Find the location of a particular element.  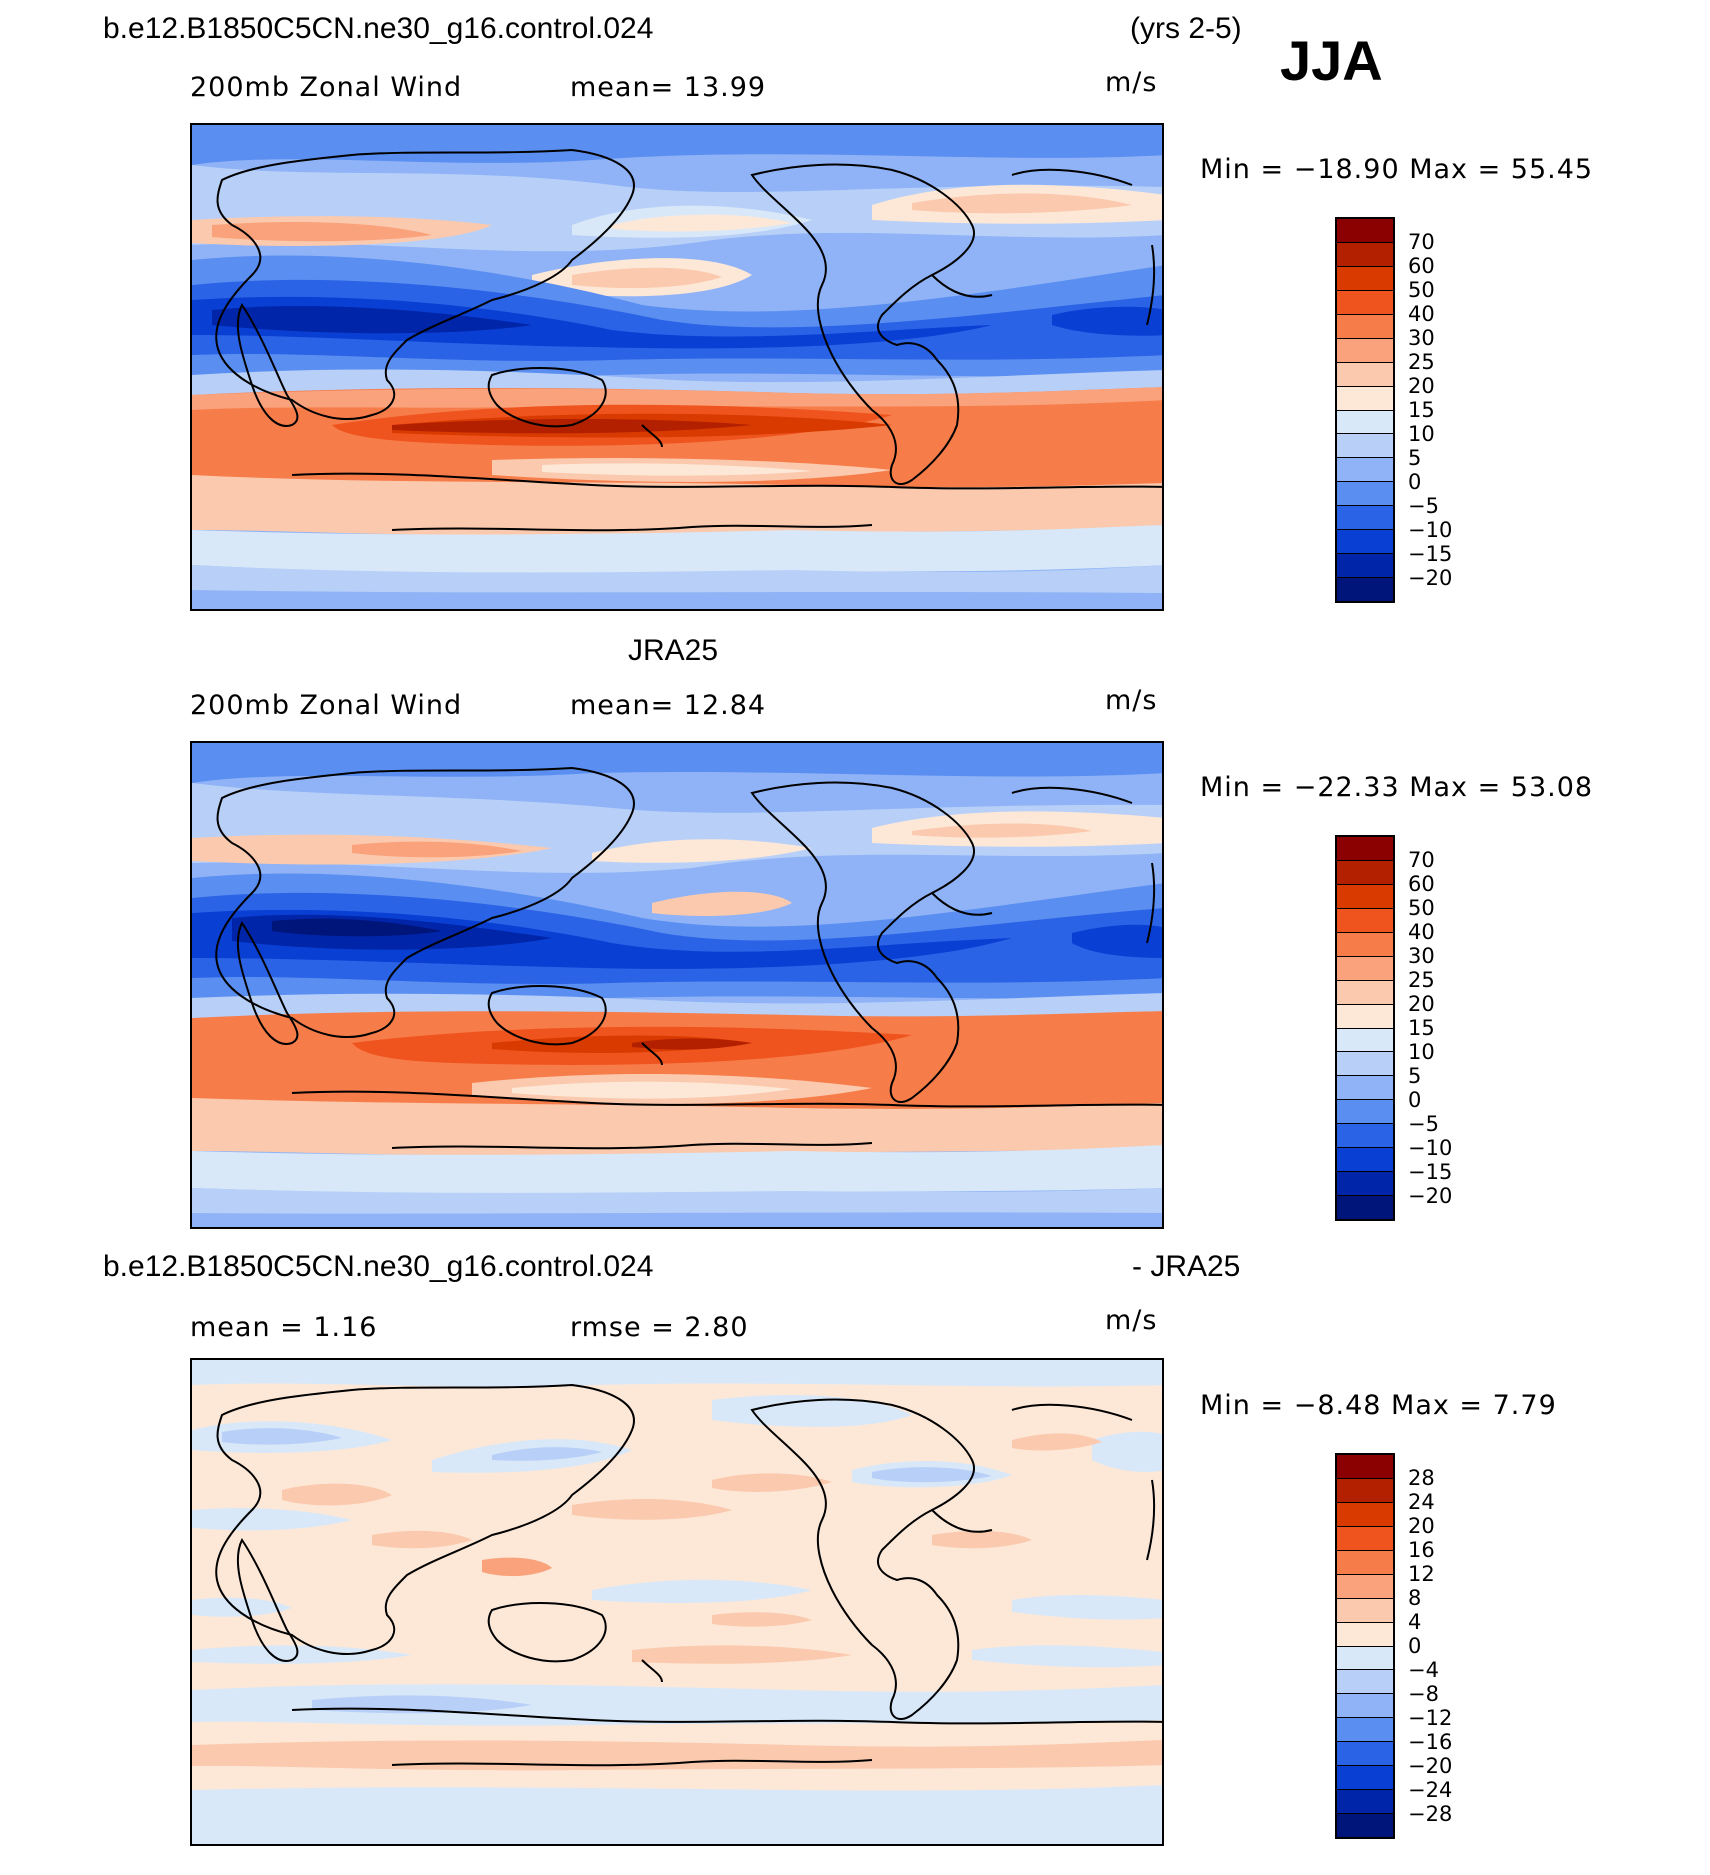

colorbar-label: 24 is located at coordinates (1421, 1502).